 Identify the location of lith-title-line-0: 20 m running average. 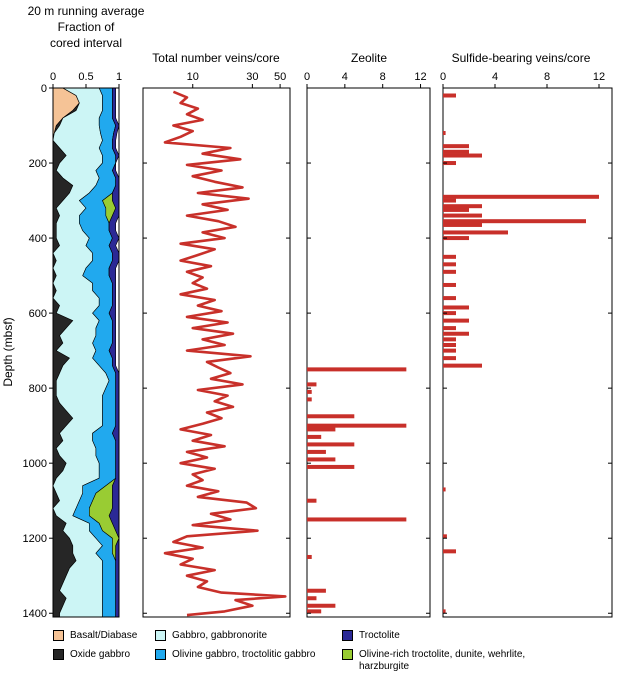
(86, 11).